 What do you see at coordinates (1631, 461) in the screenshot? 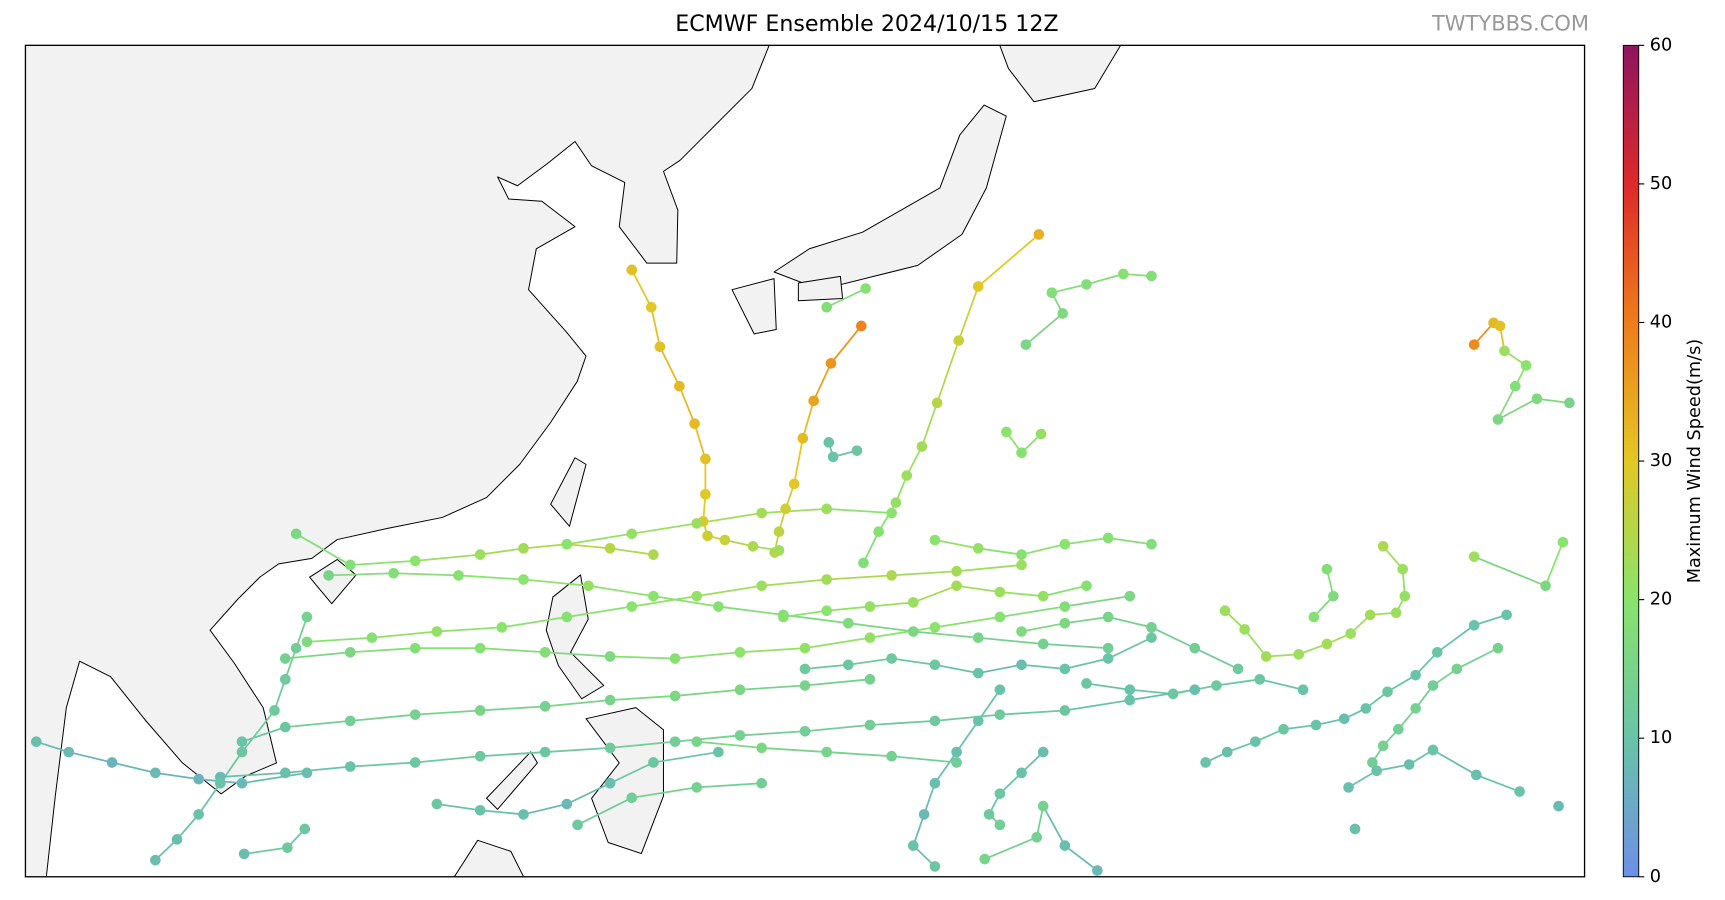
I see `colorbar` at bounding box center [1631, 461].